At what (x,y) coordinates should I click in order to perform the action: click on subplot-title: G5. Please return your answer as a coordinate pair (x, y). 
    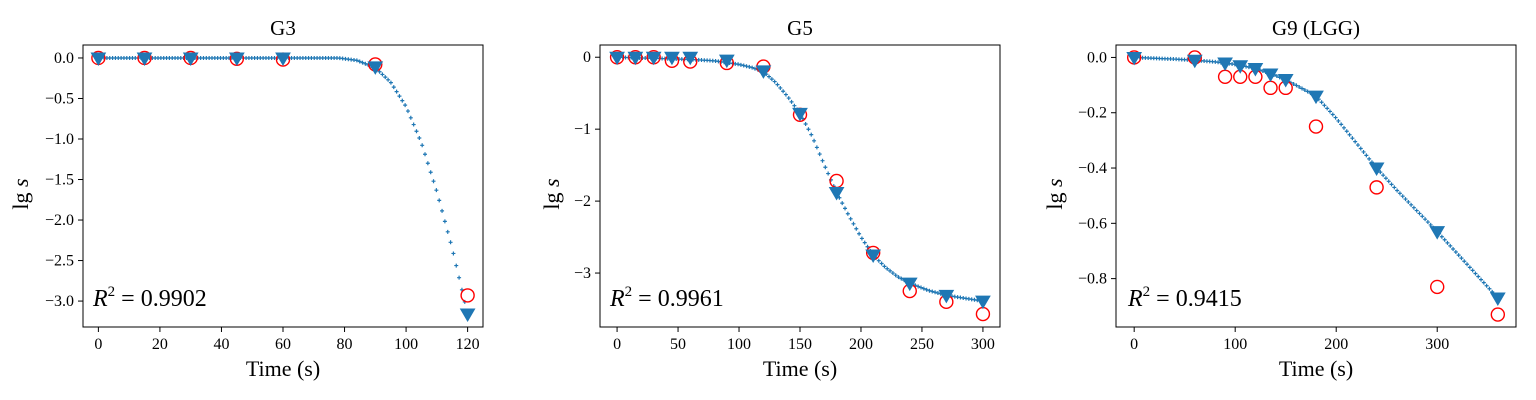
    Looking at the image, I should click on (800, 28).